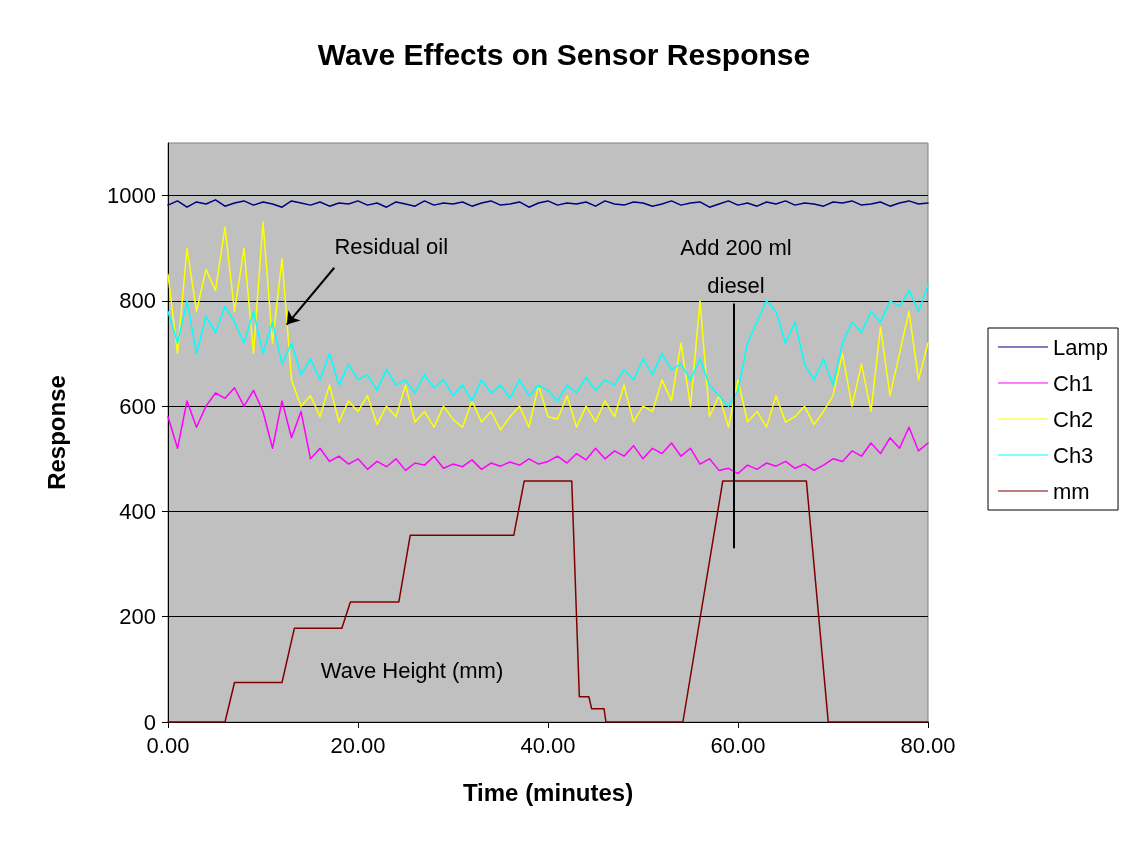 The image size is (1128, 858). Describe the element at coordinates (391, 247) in the screenshot. I see `annotation: Residual oil` at that location.